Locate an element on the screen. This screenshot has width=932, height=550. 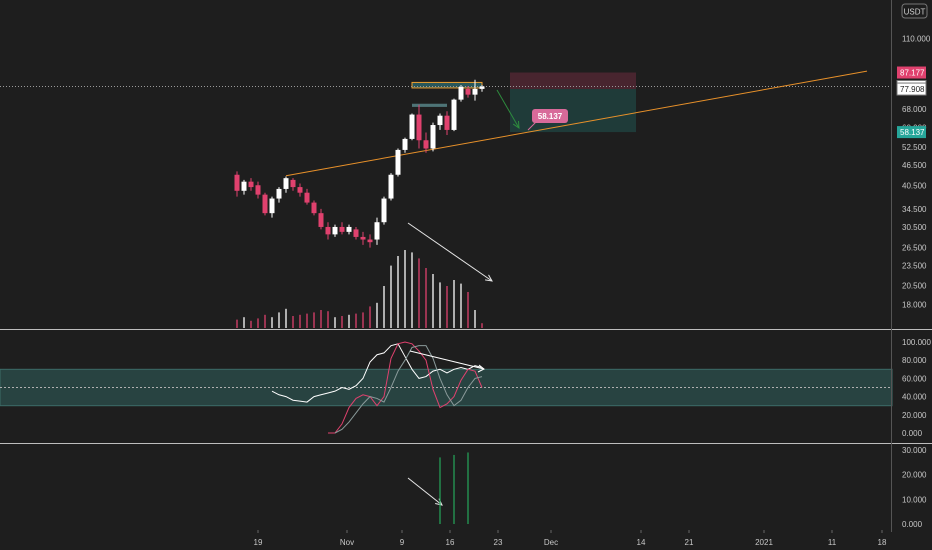
time-tick-label: 23 is located at coordinates (498, 542).